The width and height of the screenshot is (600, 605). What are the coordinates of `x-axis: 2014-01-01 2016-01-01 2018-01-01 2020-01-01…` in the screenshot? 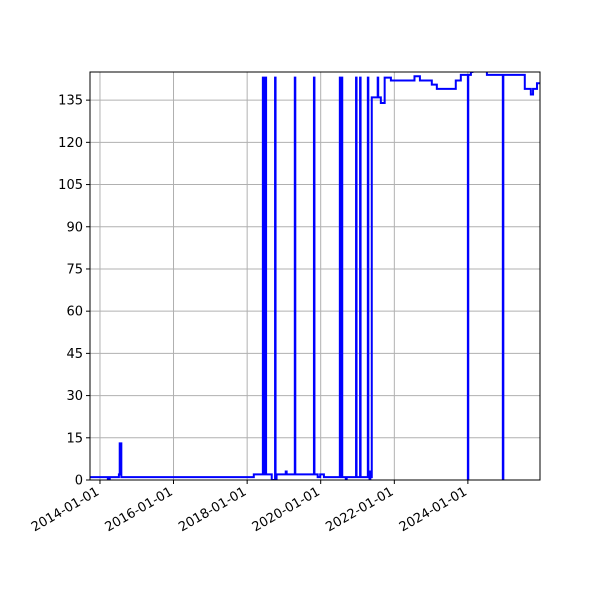 It's located at (249, 507).